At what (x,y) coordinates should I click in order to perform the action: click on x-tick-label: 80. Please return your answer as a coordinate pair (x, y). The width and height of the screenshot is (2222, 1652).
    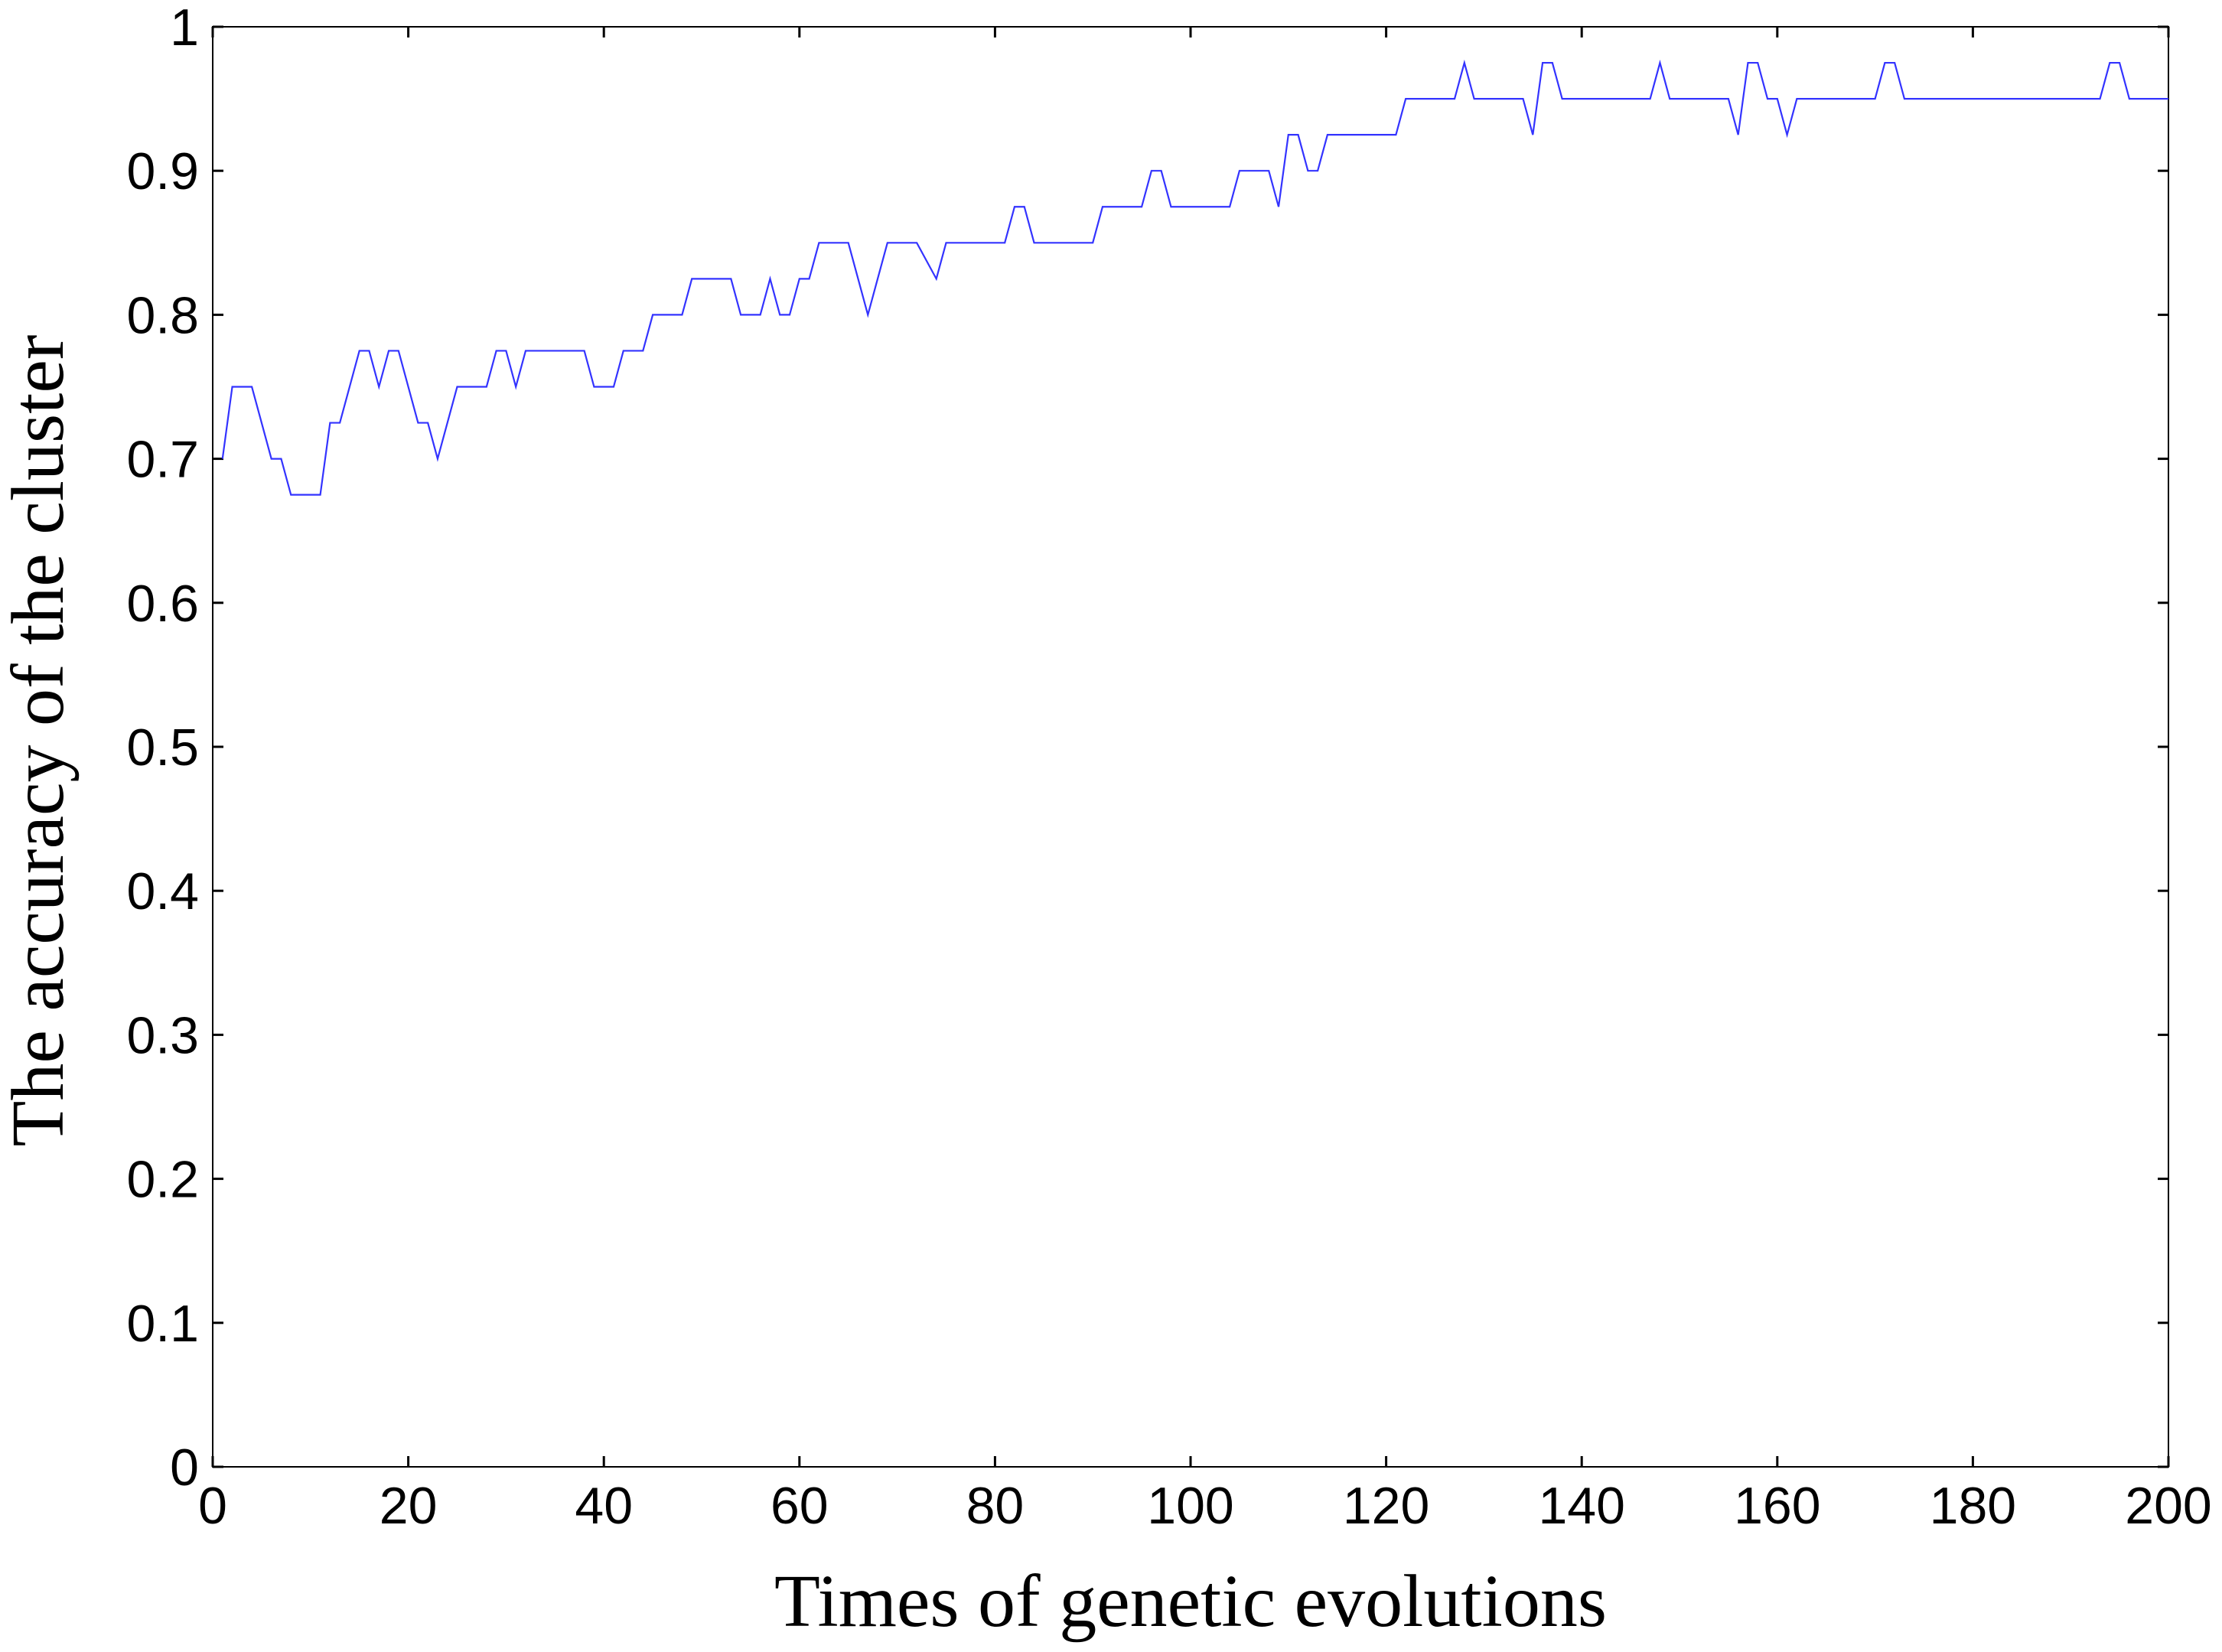
    Looking at the image, I should click on (995, 1506).